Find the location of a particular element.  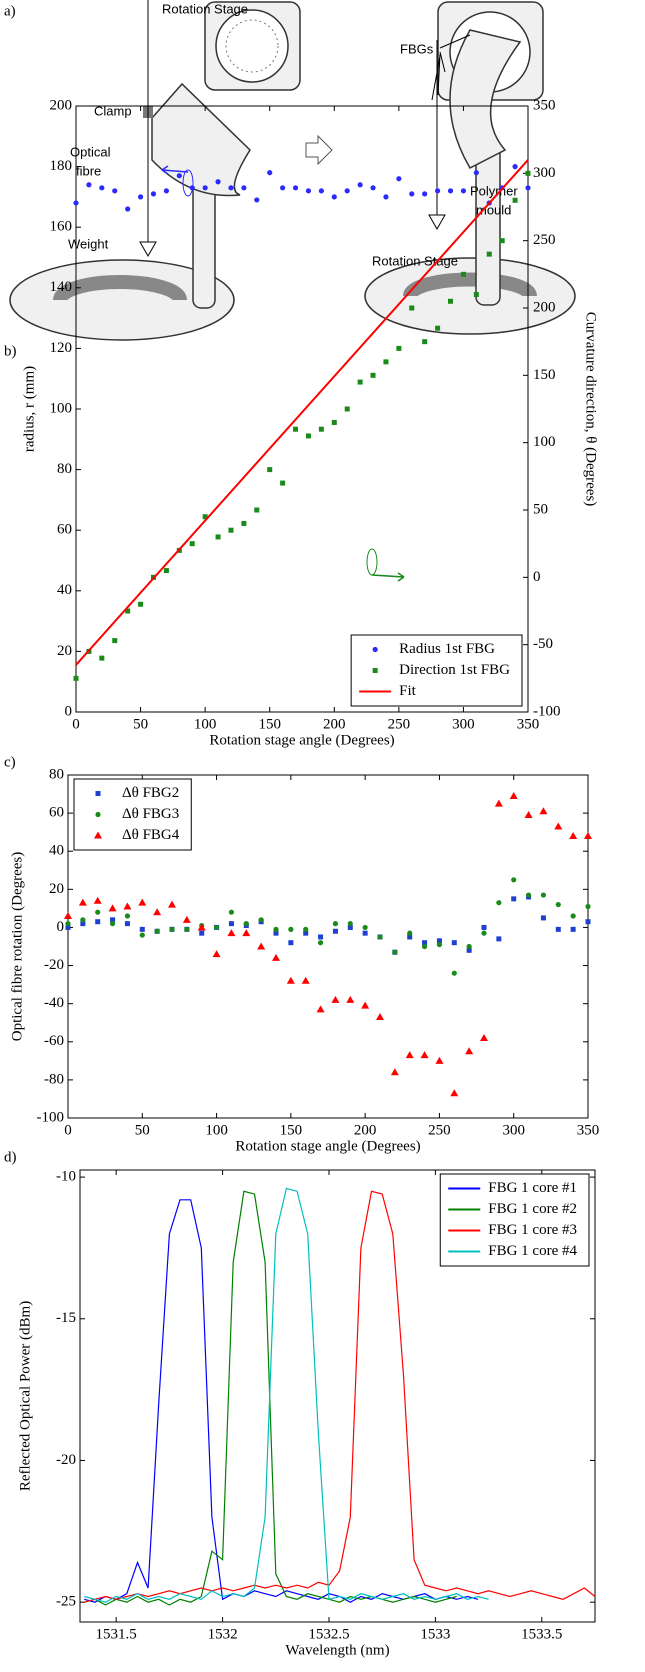

pointer is located at coordinates (451, 67).